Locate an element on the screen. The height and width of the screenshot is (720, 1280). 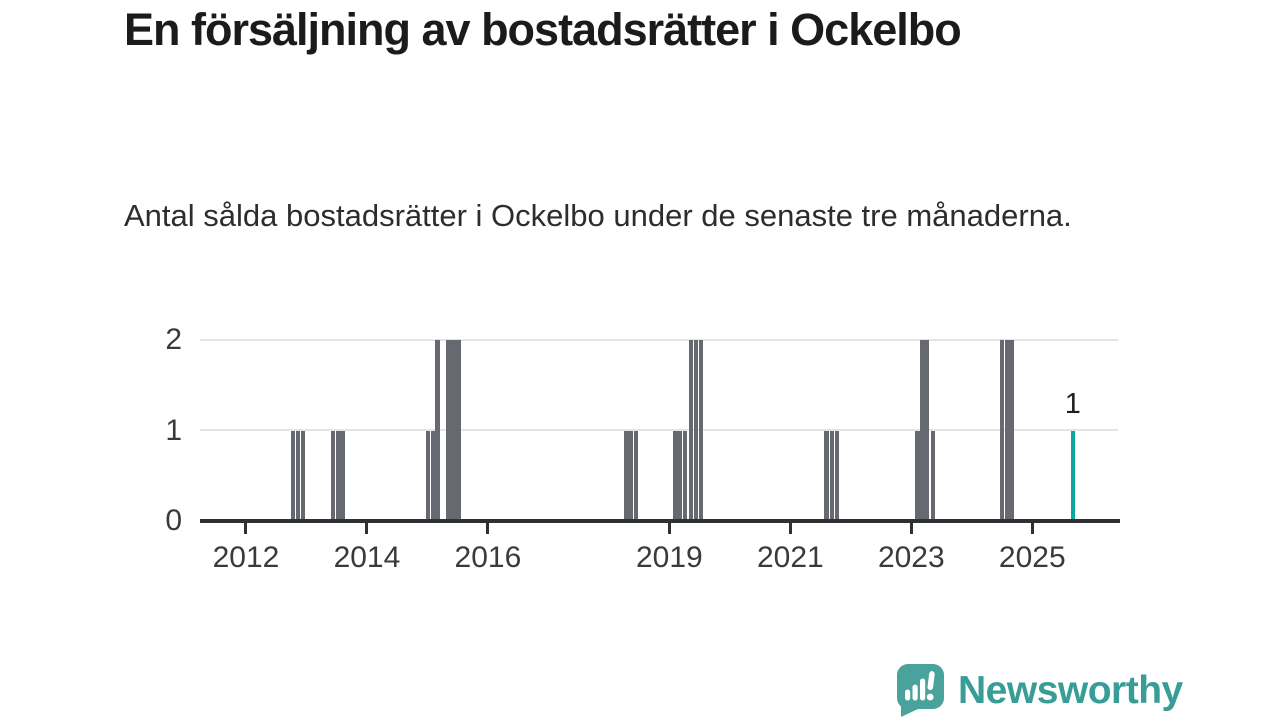
x-axis-label: 2016 is located at coordinates (488, 557).